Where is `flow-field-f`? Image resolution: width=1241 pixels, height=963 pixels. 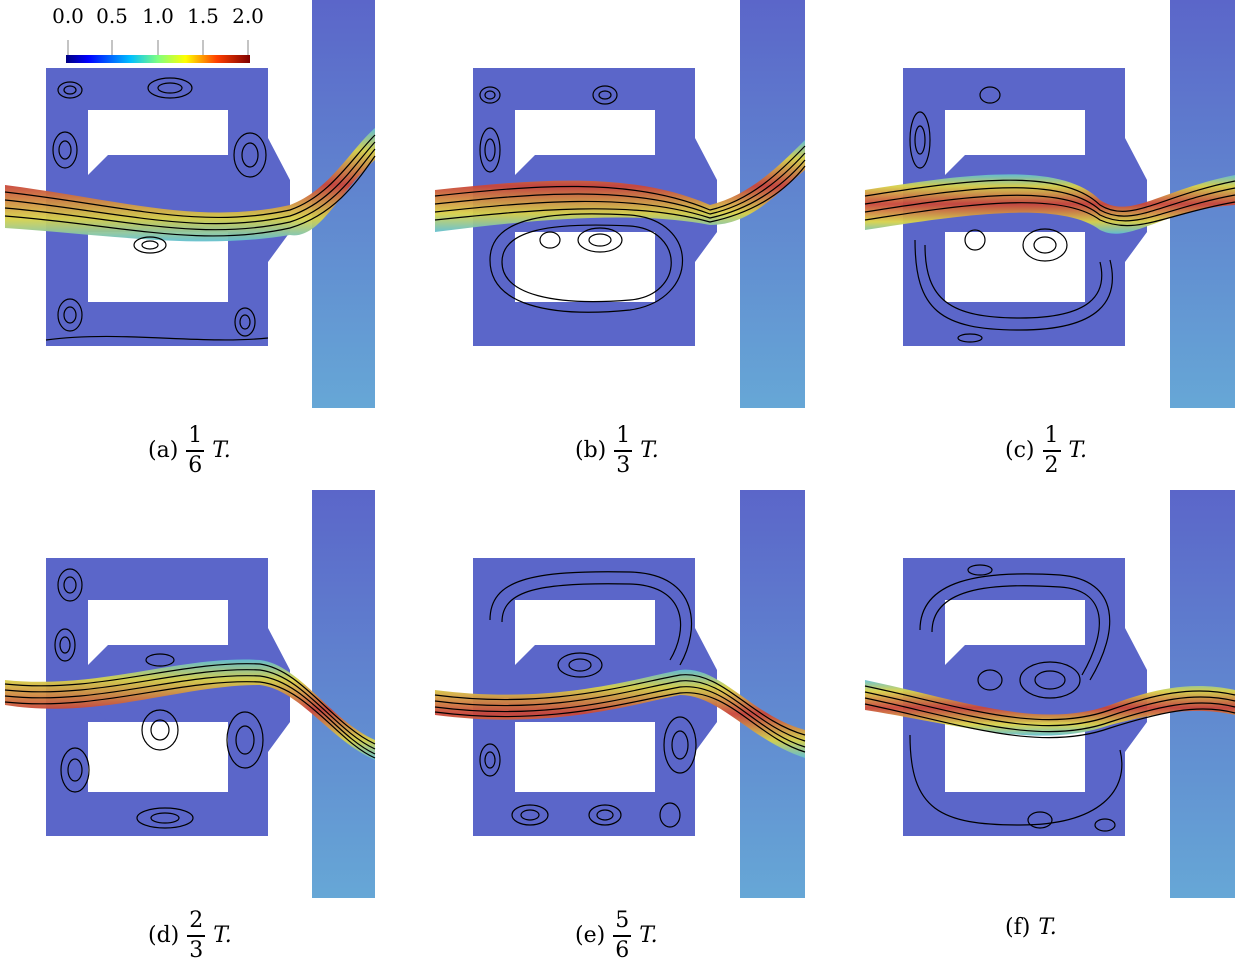 flow-field-f is located at coordinates (1050, 694).